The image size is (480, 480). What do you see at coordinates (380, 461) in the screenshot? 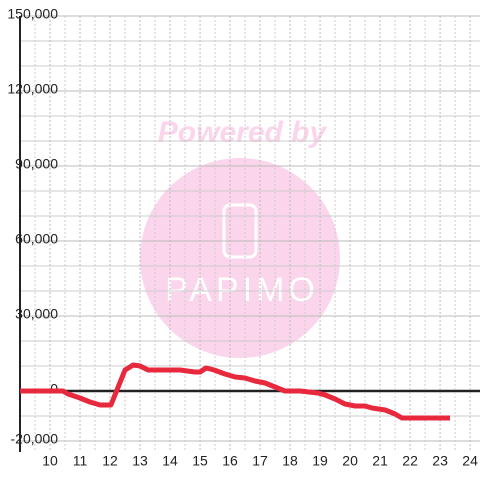
I see `x-tick-label: 21` at bounding box center [380, 461].